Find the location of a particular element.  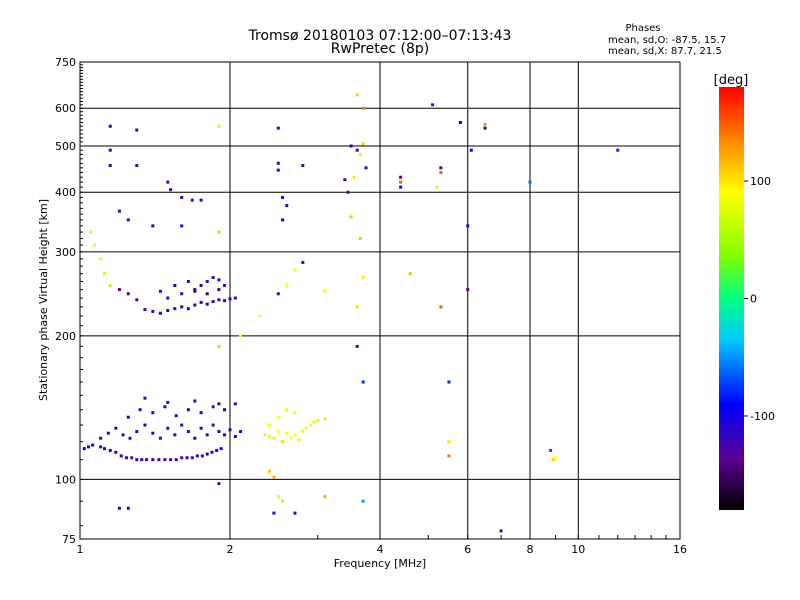

x-tick-label: 10 is located at coordinates (578, 549).